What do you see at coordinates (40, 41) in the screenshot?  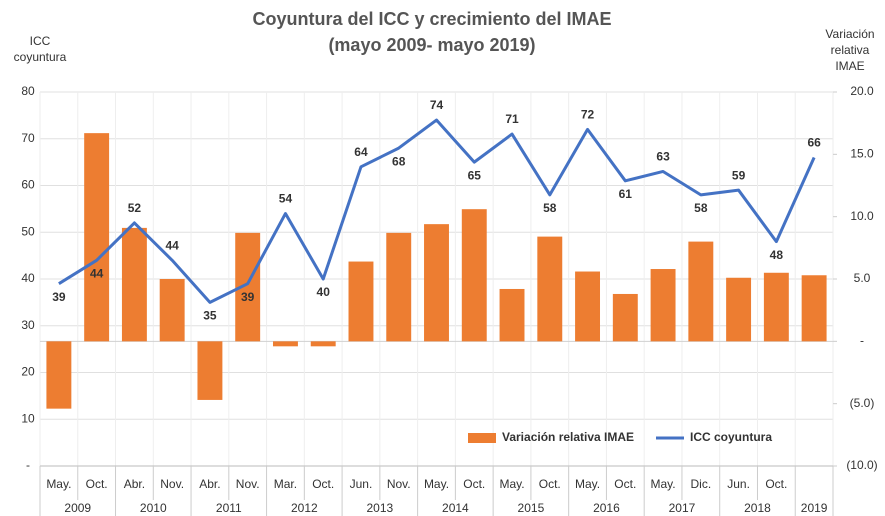 I see `y-axis-title: ICC` at bounding box center [40, 41].